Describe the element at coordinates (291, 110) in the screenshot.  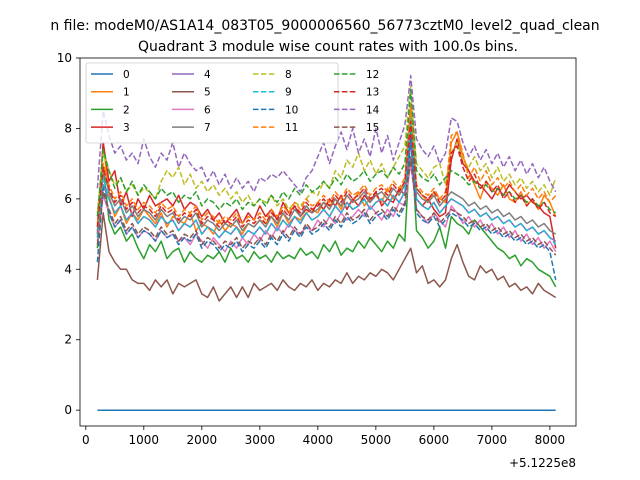
I see `legend-label-10: 10` at that location.